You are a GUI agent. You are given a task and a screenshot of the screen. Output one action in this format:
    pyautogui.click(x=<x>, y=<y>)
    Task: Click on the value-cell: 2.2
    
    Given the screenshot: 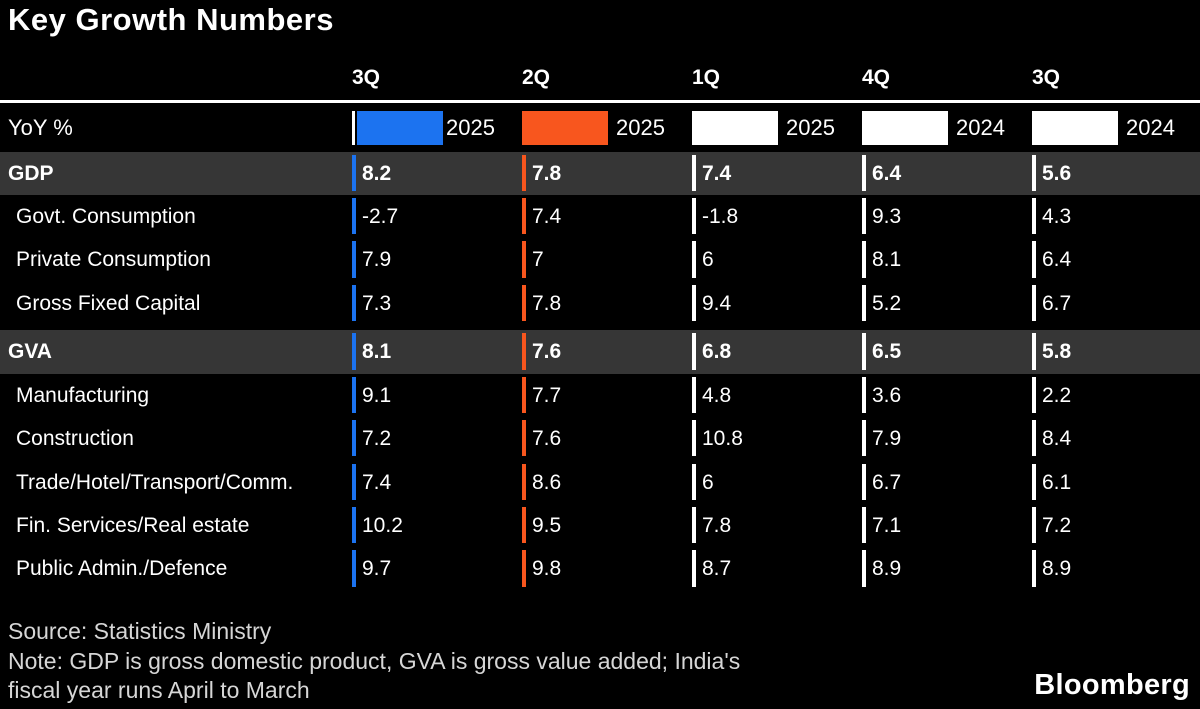 What is the action you would take?
    pyautogui.click(x=1057, y=395)
    